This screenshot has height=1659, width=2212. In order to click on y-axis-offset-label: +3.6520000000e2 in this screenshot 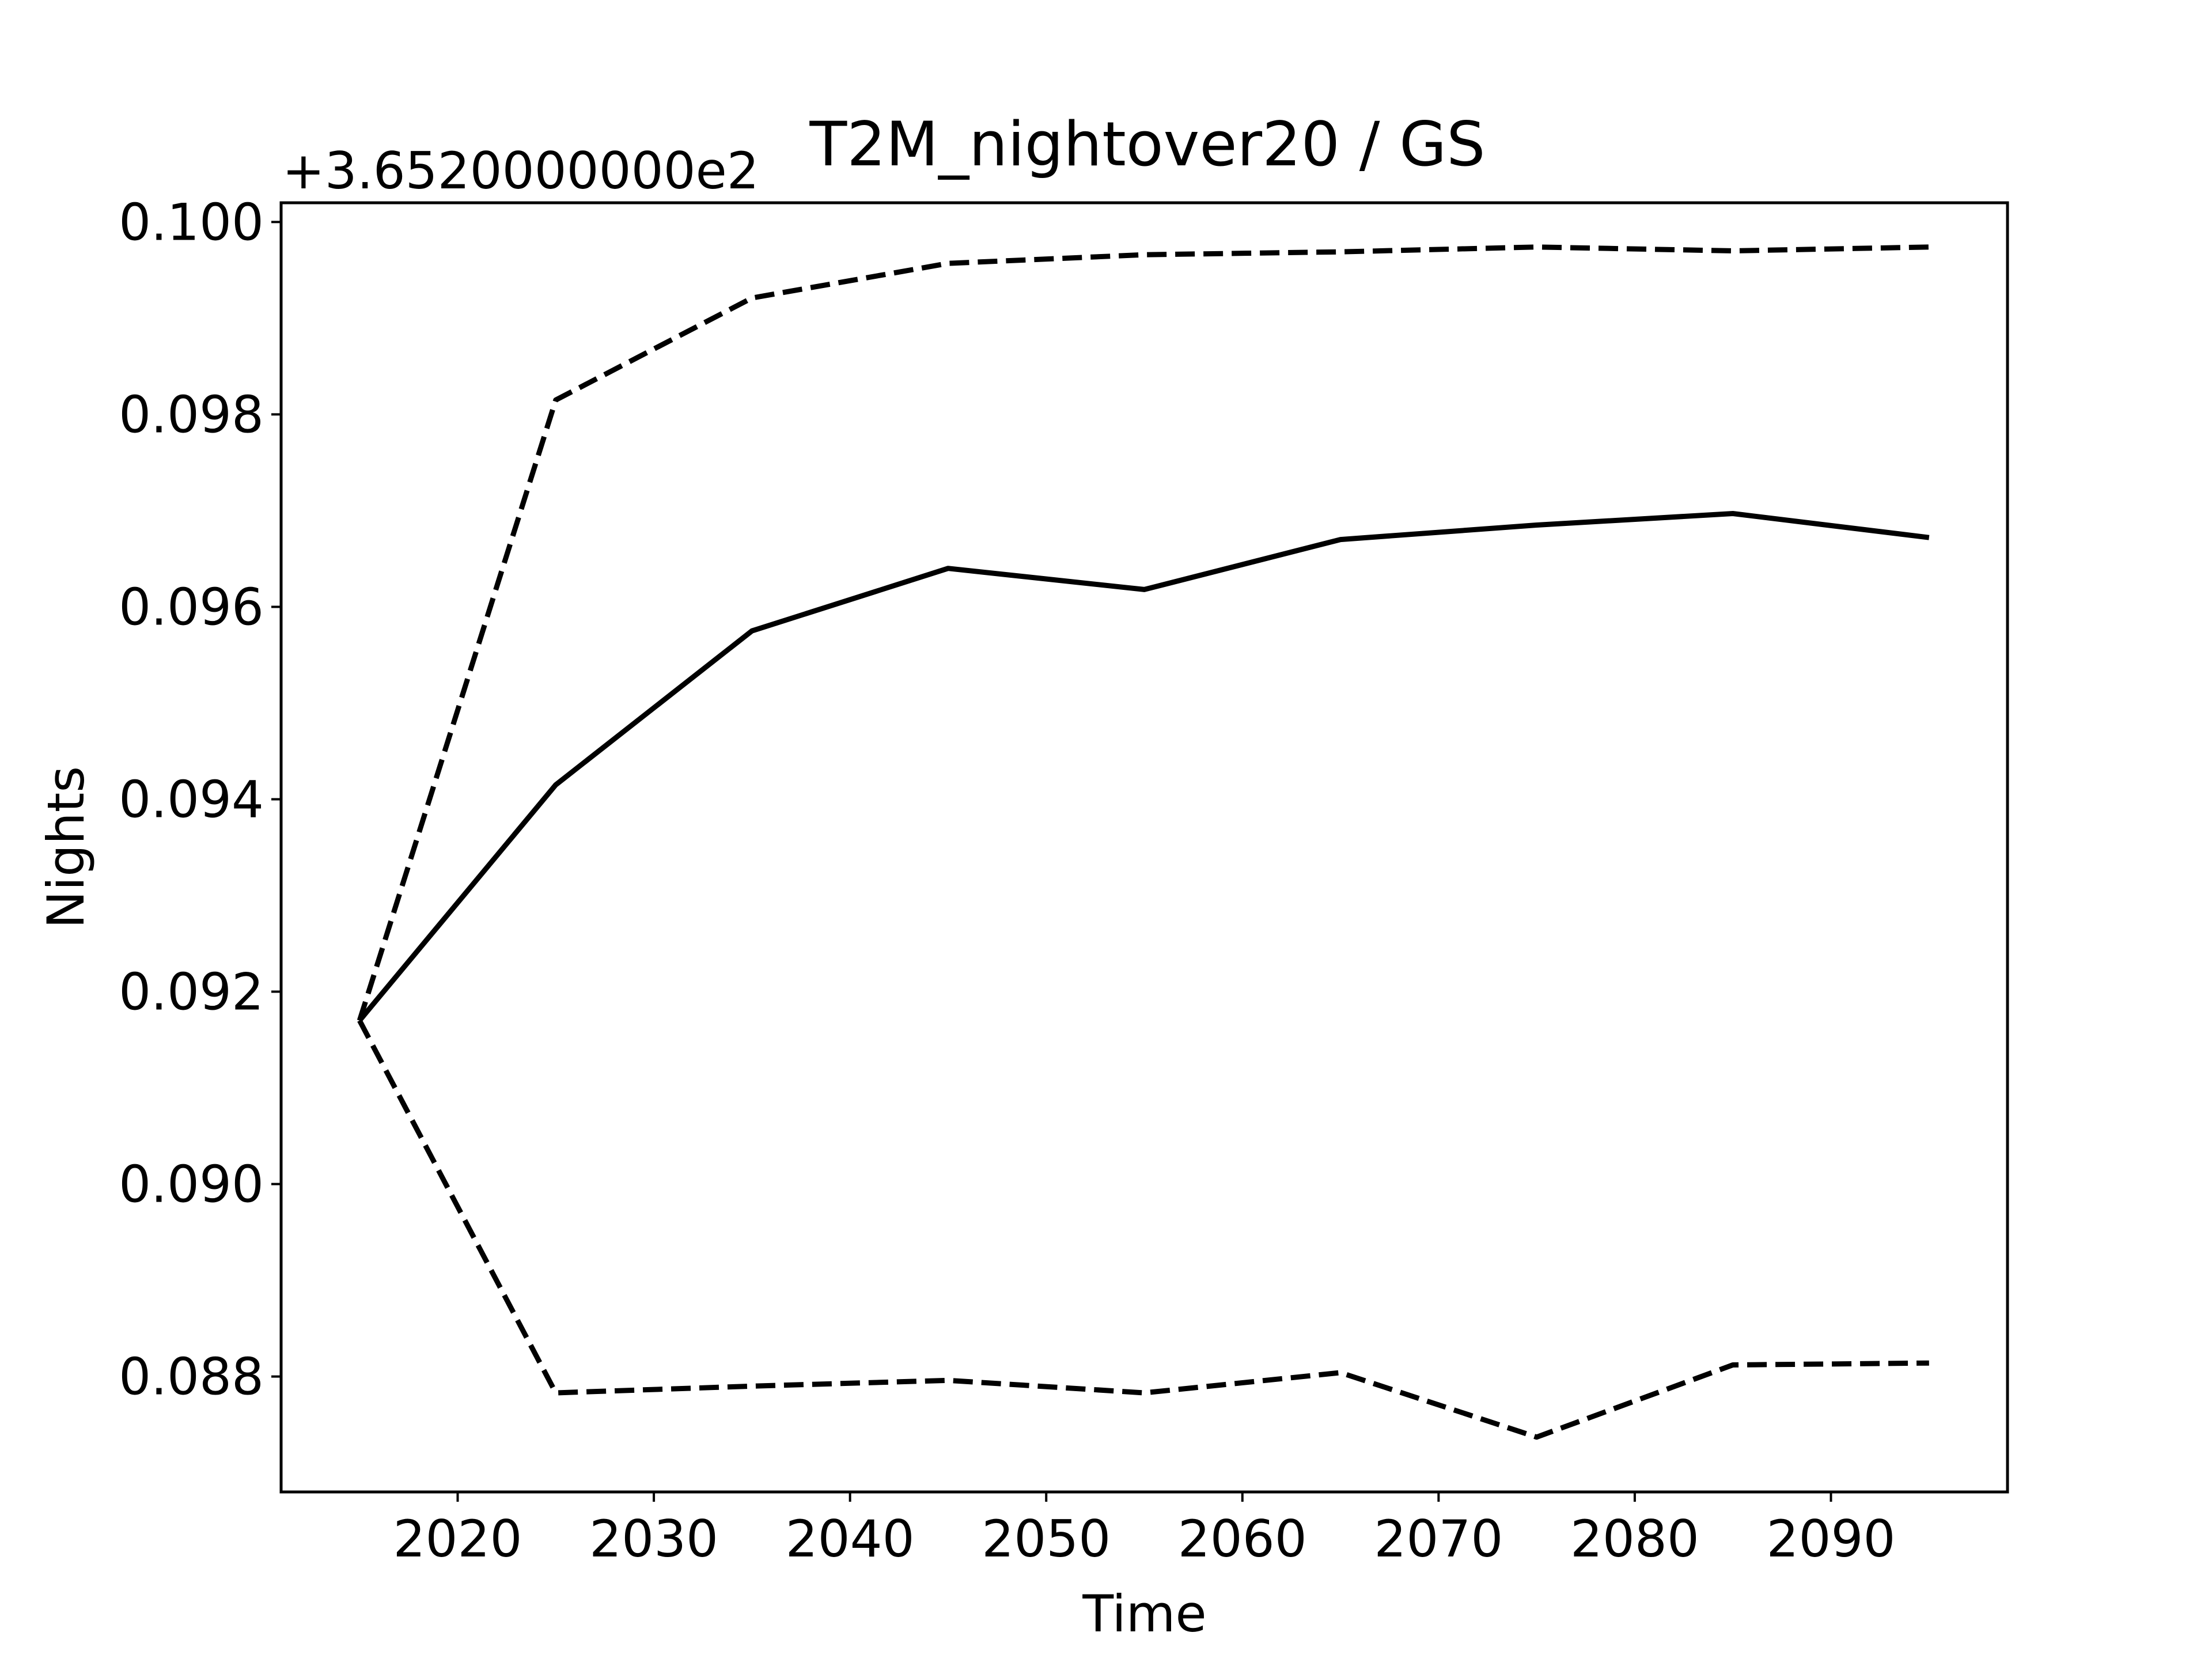, I will do `click(520, 170)`.